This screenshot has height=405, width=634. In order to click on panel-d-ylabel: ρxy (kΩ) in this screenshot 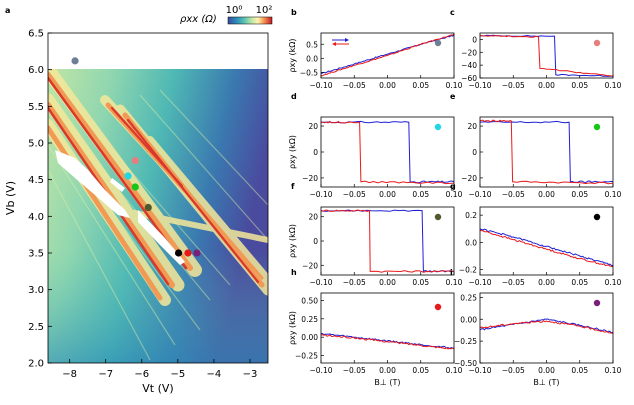, I will do `click(292, 152)`.